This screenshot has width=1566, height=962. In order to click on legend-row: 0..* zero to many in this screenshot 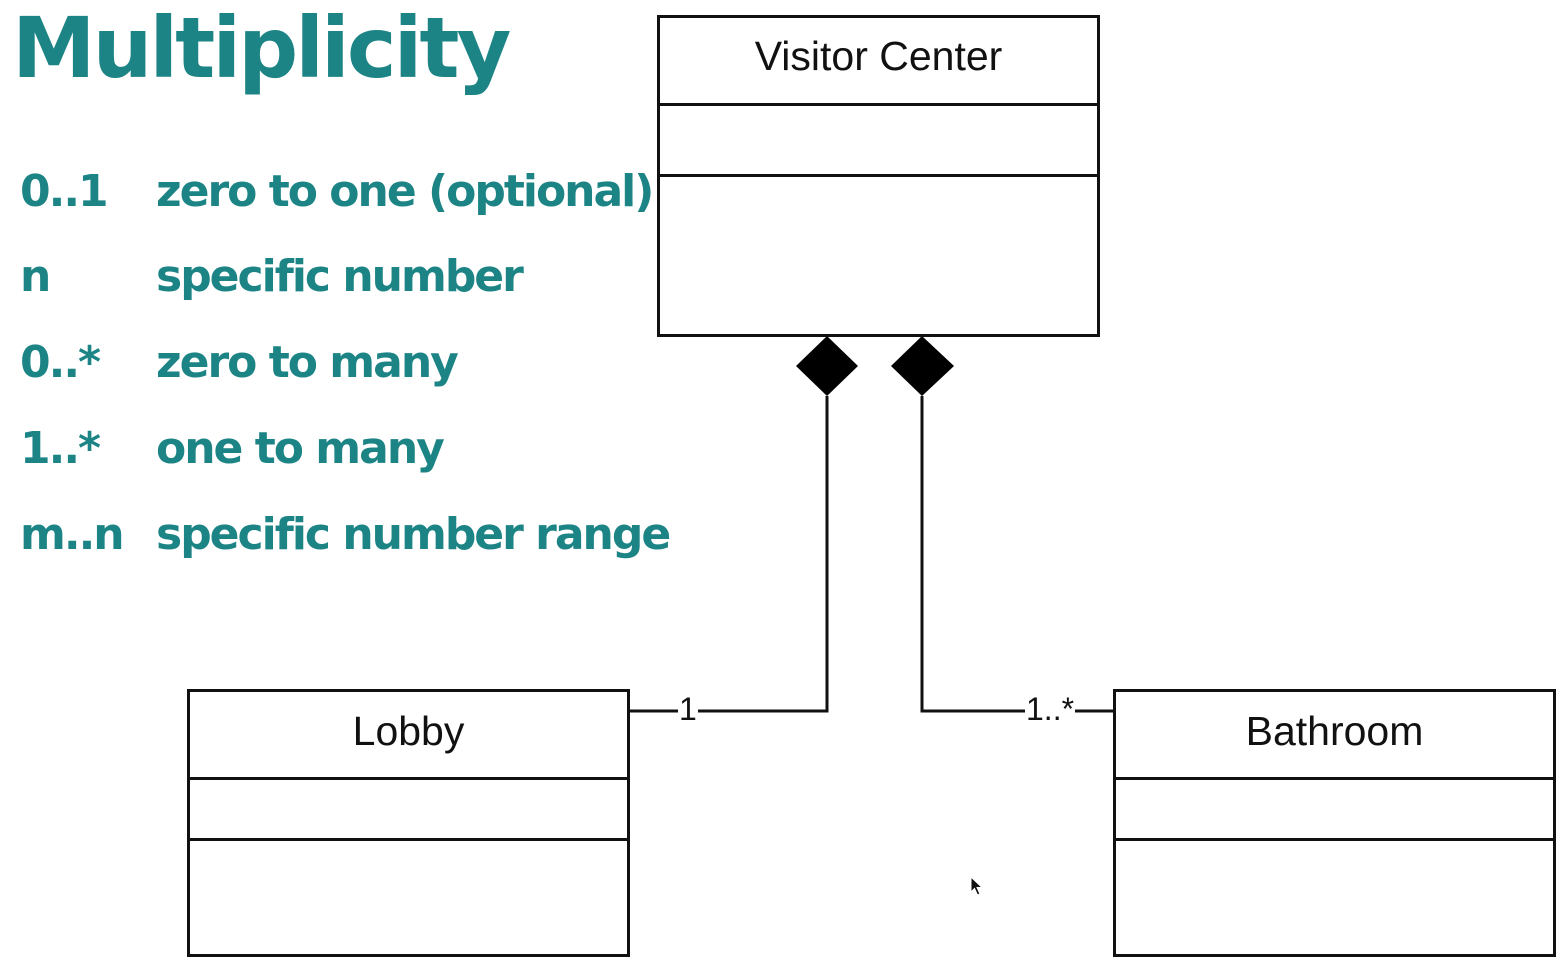, I will do `click(330, 363)`.